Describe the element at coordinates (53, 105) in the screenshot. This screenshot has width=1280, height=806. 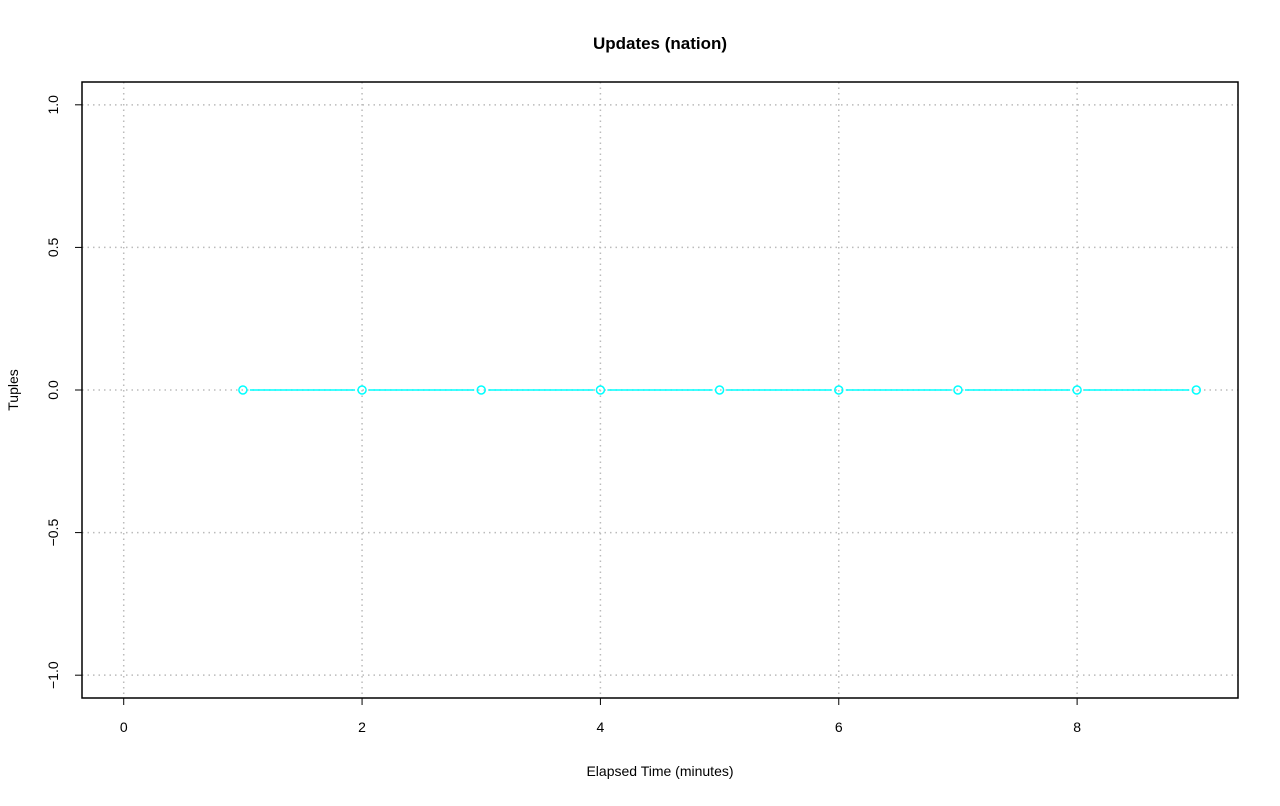
I see `y-tick-label: 1.0` at that location.